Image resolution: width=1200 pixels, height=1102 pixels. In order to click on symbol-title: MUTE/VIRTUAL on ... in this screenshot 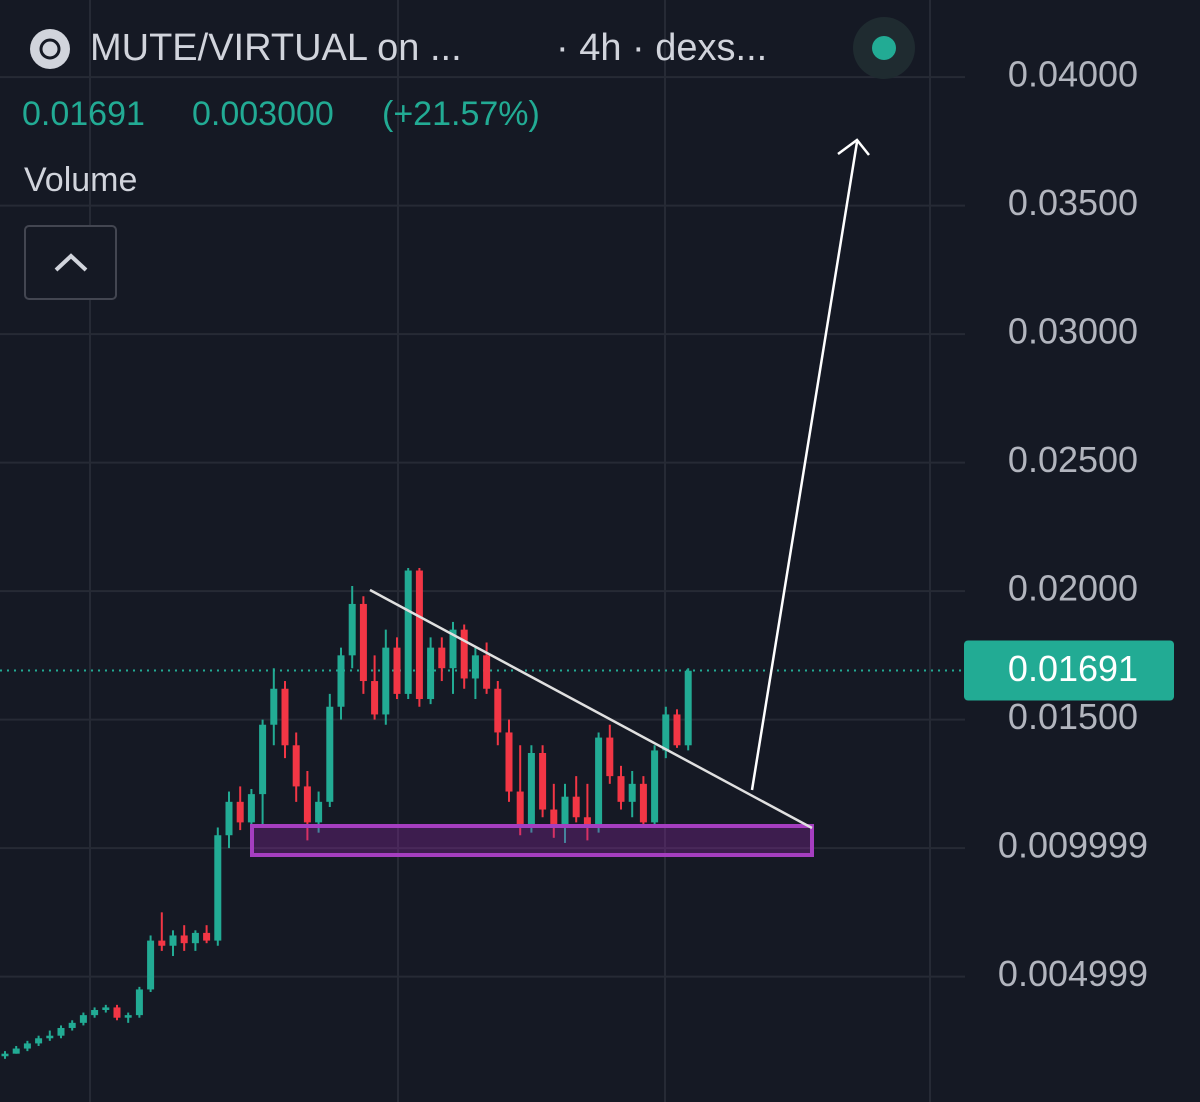, I will do `click(276, 48)`.